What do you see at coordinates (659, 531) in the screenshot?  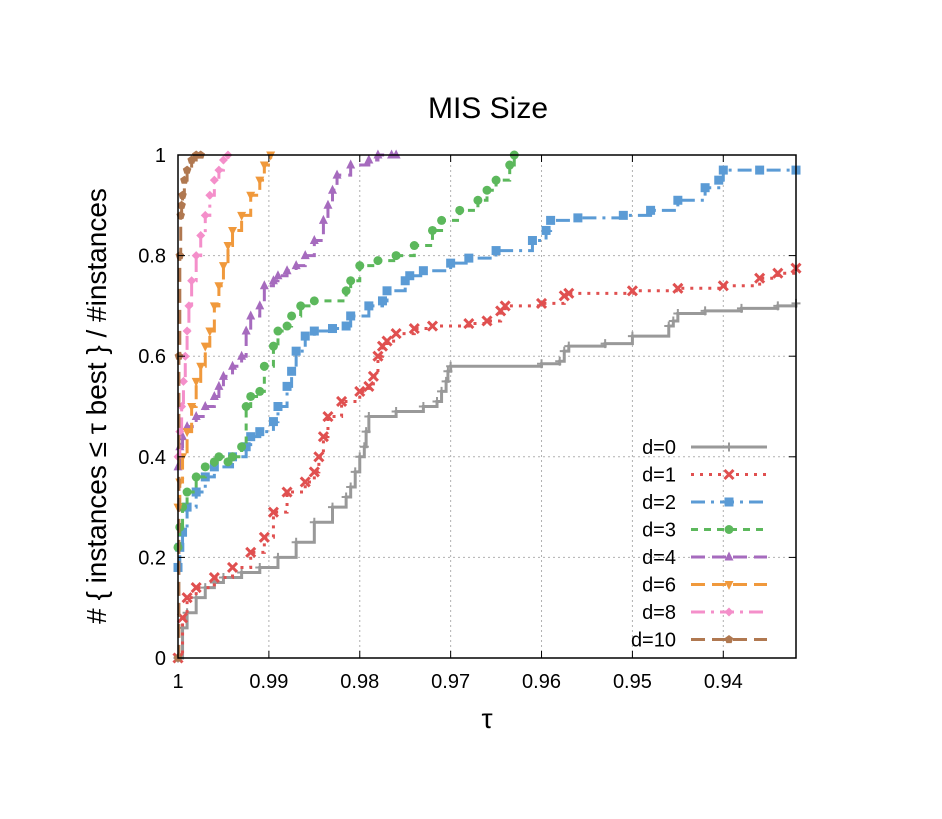 I see `legend-label-d3: d=3` at bounding box center [659, 531].